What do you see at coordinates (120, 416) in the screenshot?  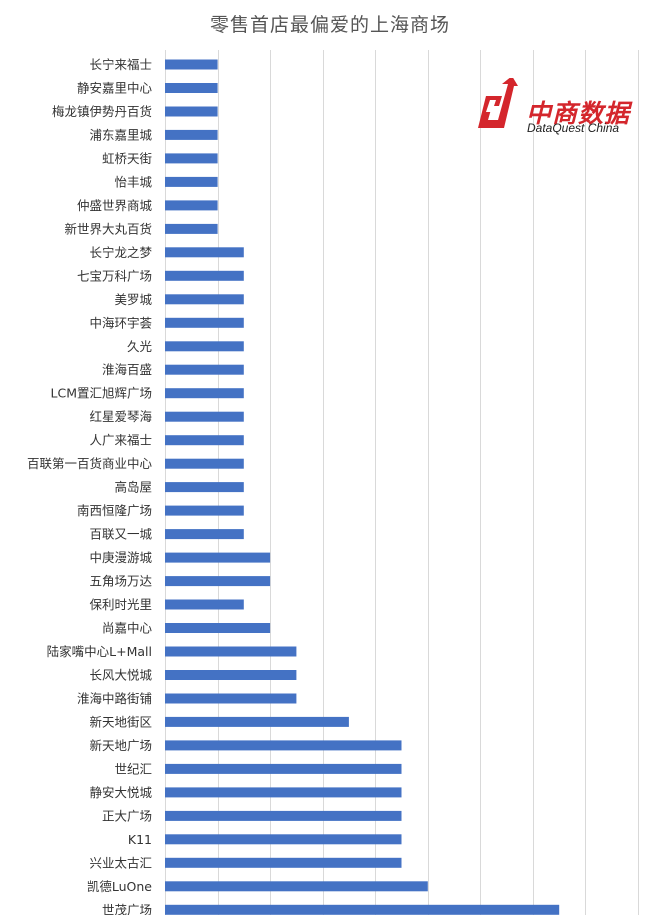 I see `category-label: 红星爱琴海` at bounding box center [120, 416].